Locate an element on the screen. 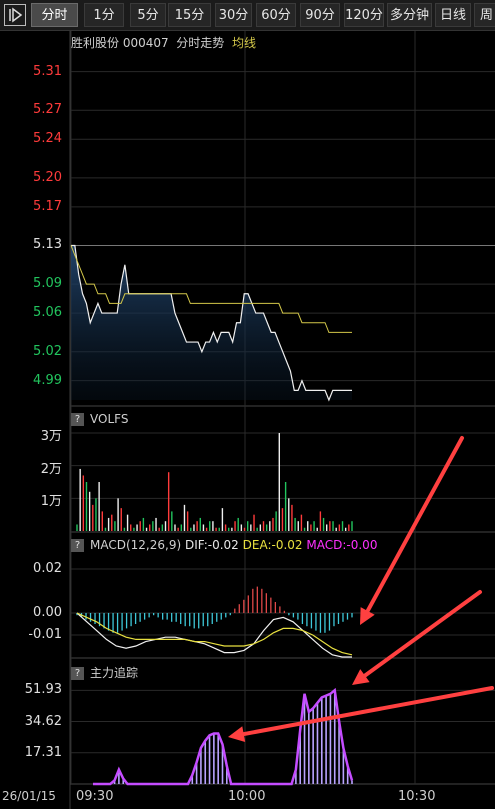  vol-ytick-1: 2万 is located at coordinates (51, 469).